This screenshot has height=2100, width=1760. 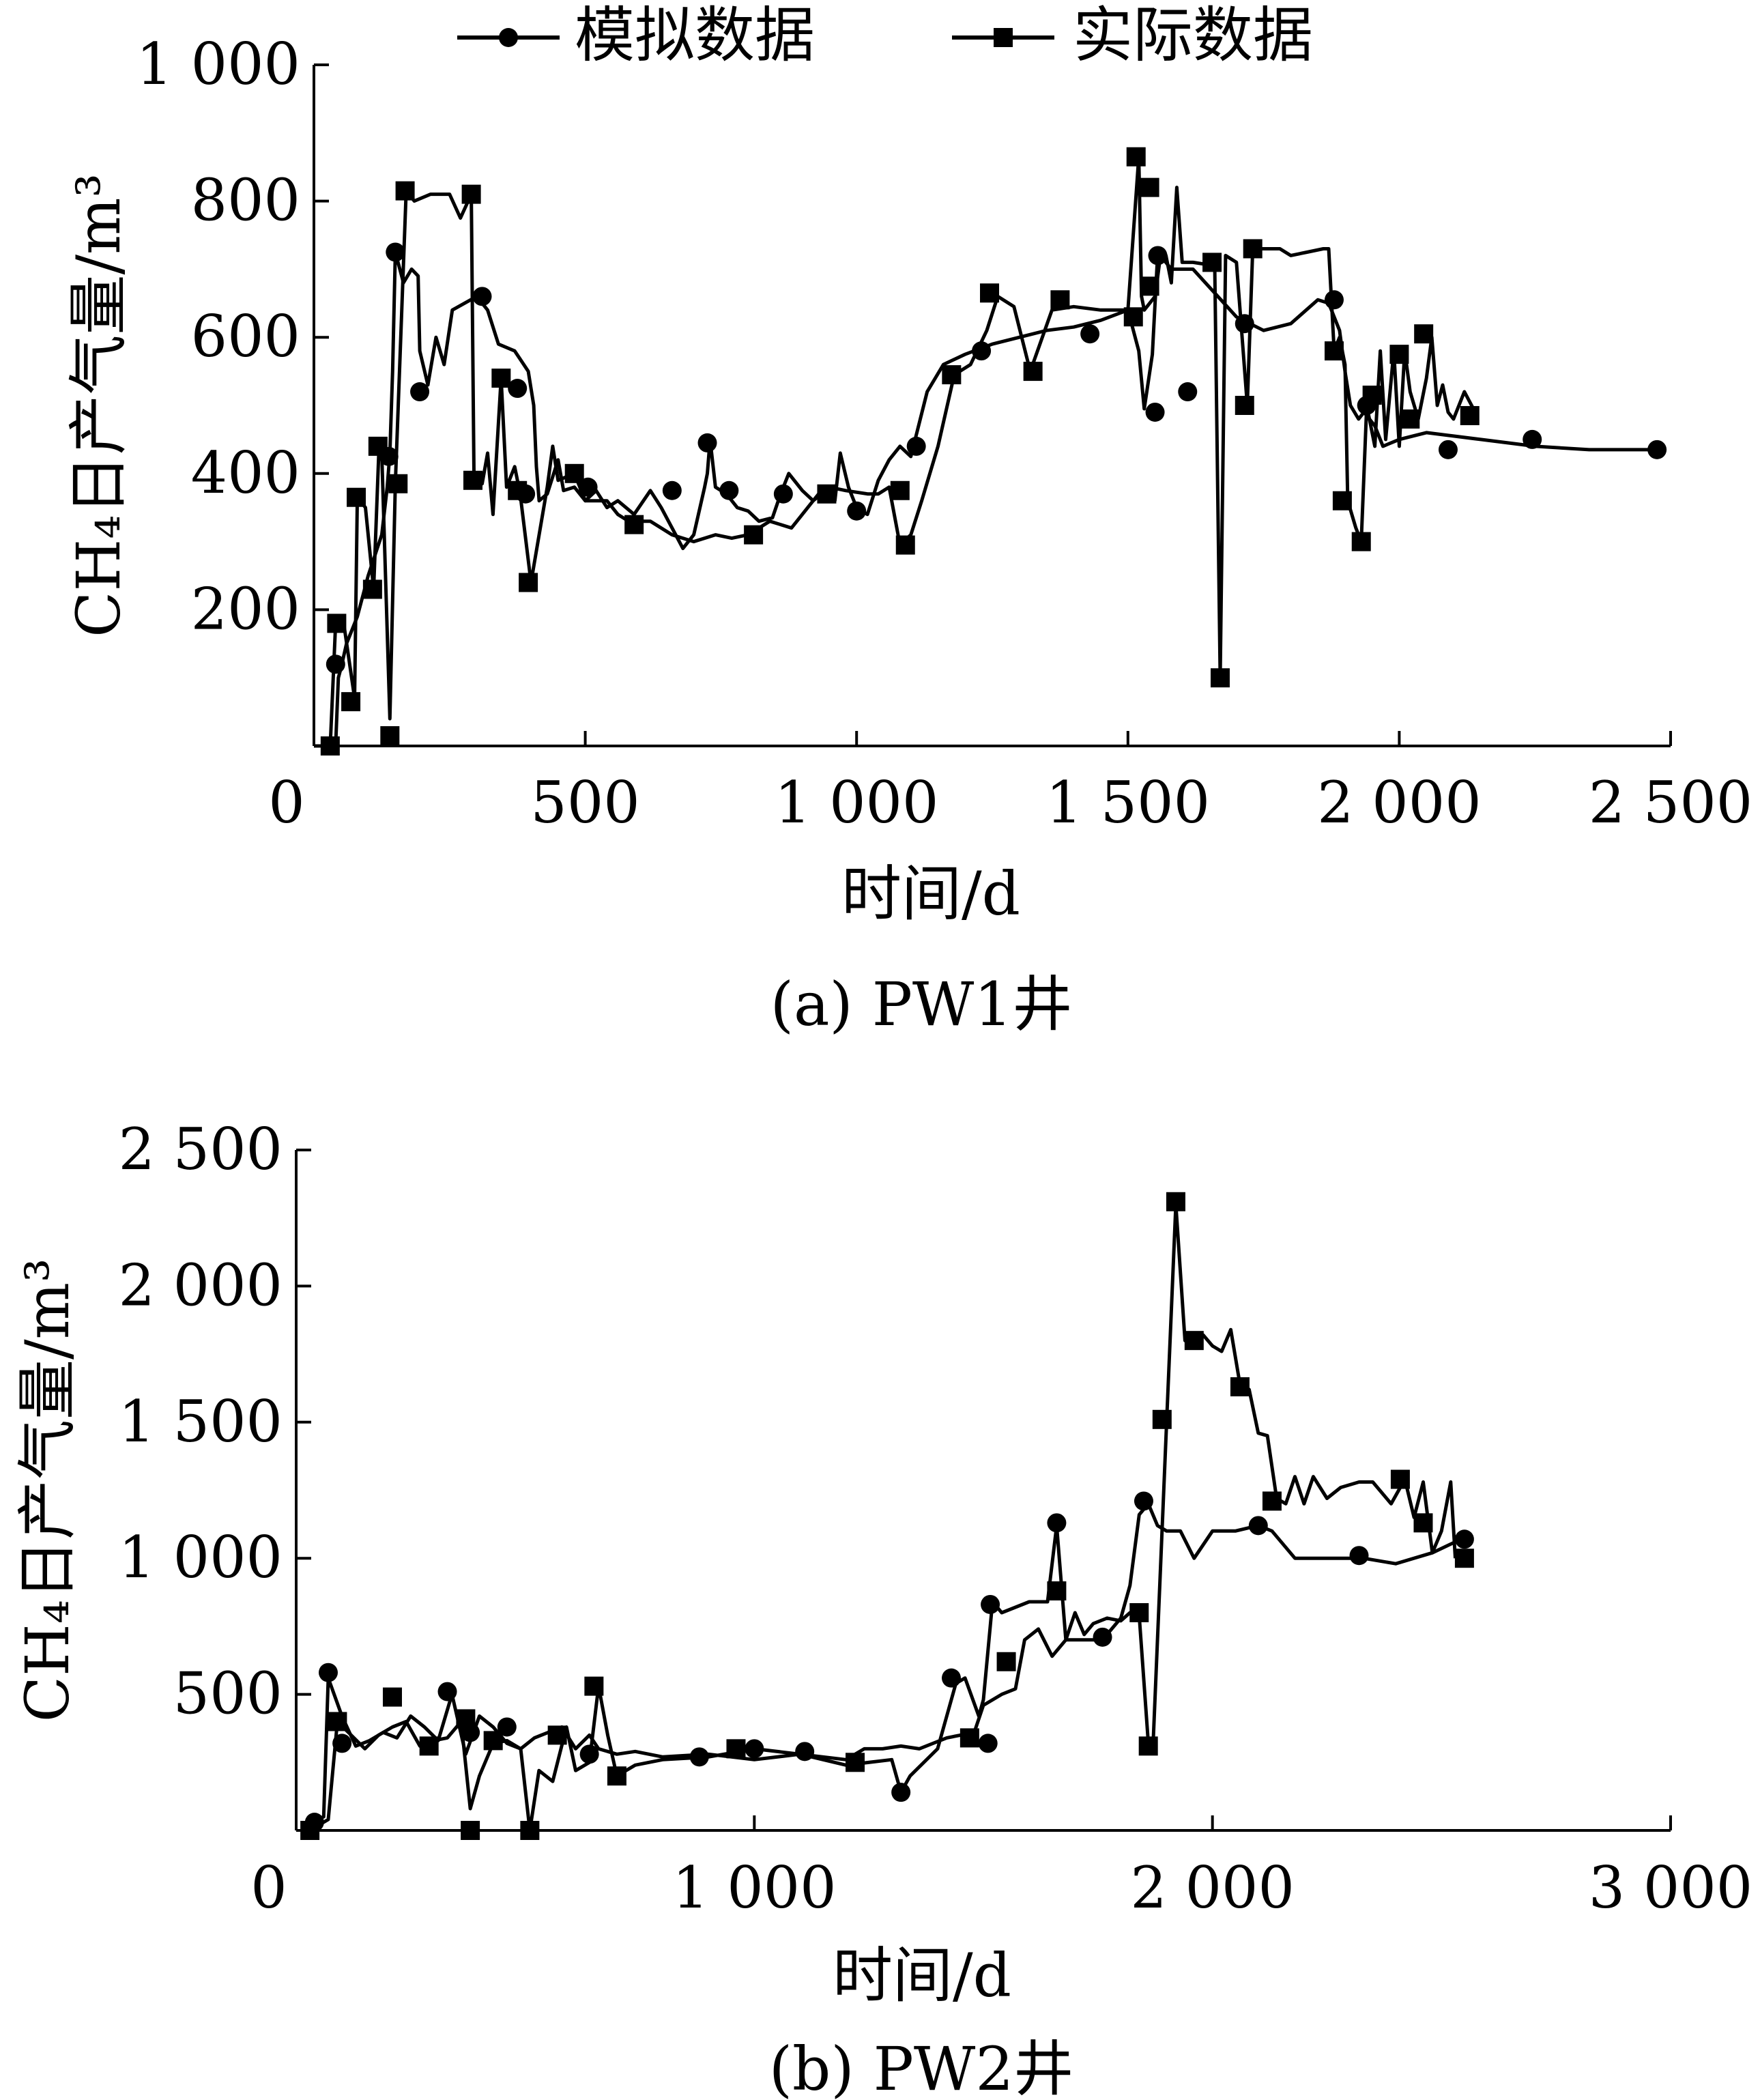 I want to click on y-tick-label: 1 500, so click(x=201, y=1421).